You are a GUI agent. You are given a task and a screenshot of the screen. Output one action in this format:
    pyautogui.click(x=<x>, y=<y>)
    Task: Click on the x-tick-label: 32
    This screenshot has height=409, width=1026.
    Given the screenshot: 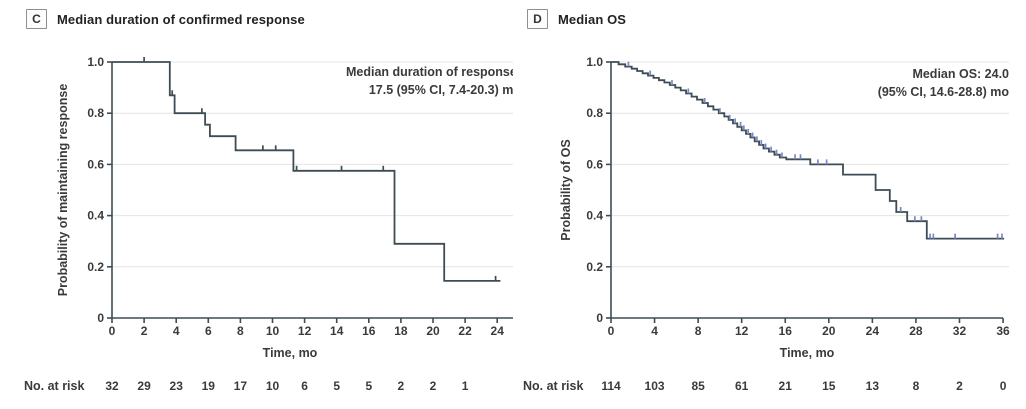 What is the action you would take?
    pyautogui.click(x=960, y=331)
    